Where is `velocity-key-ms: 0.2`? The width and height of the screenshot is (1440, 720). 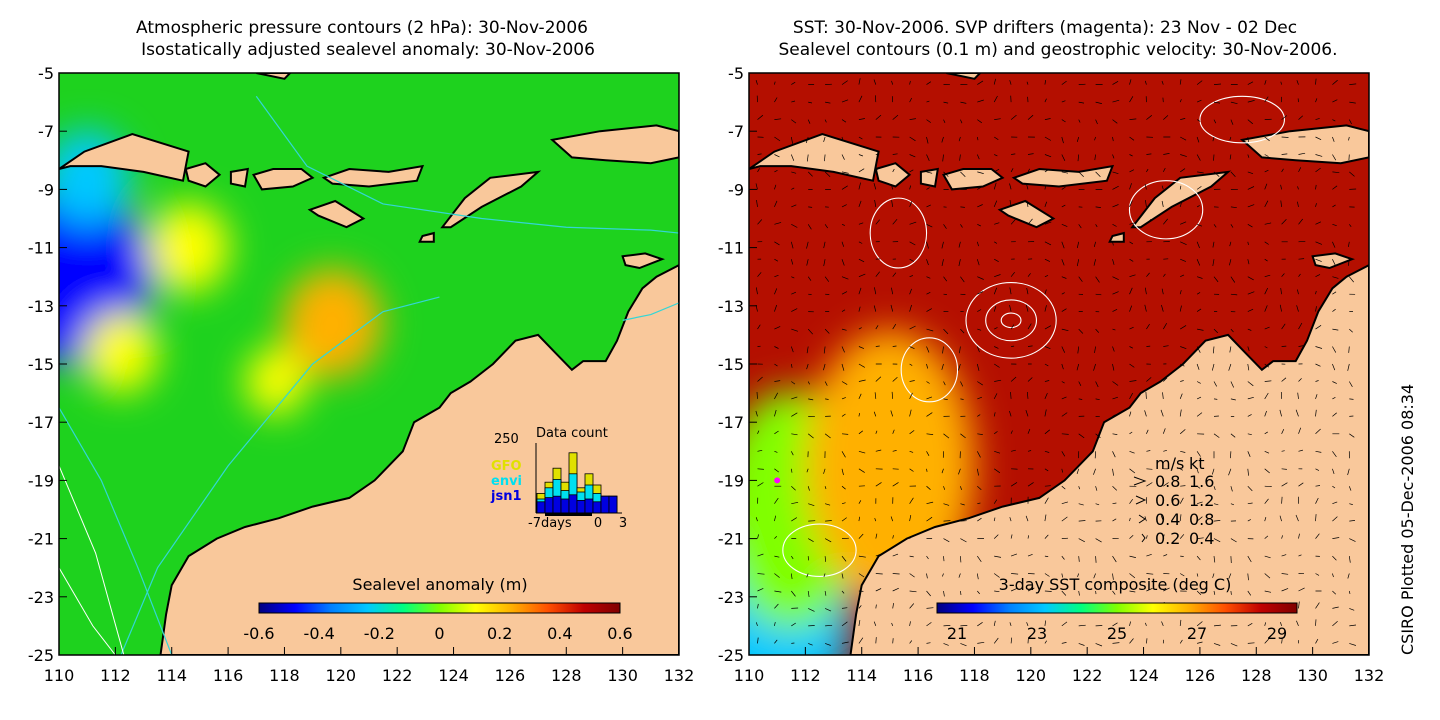 velocity-key-ms: 0.2 is located at coordinates (1167, 538).